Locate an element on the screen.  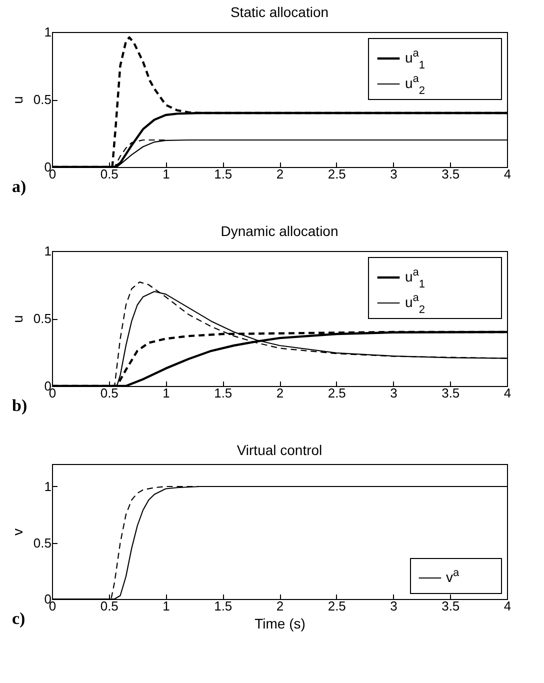
chart-title: Dynamic allocation is located at coordinates (279, 231).